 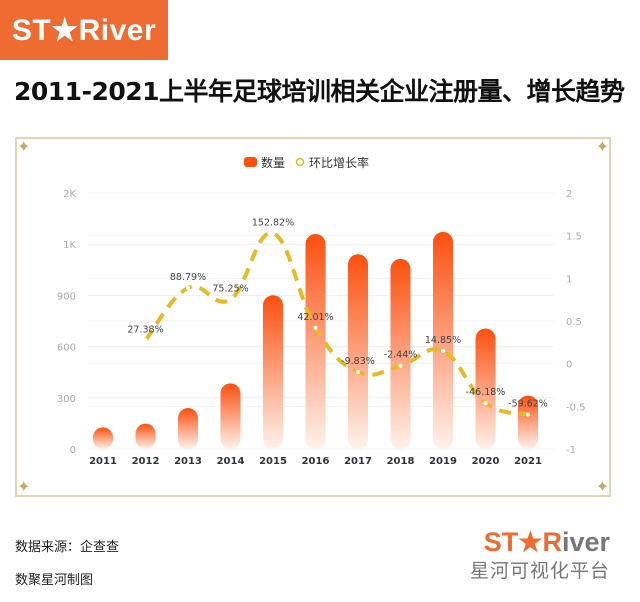 I want to click on right-tick-label: 0.5, so click(x=574, y=322).